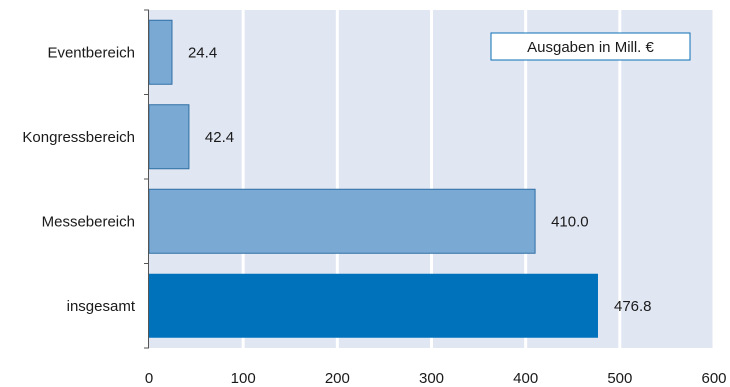 The image size is (730, 387). Describe the element at coordinates (431, 378) in the screenshot. I see `x-tick-label: 300` at that location.